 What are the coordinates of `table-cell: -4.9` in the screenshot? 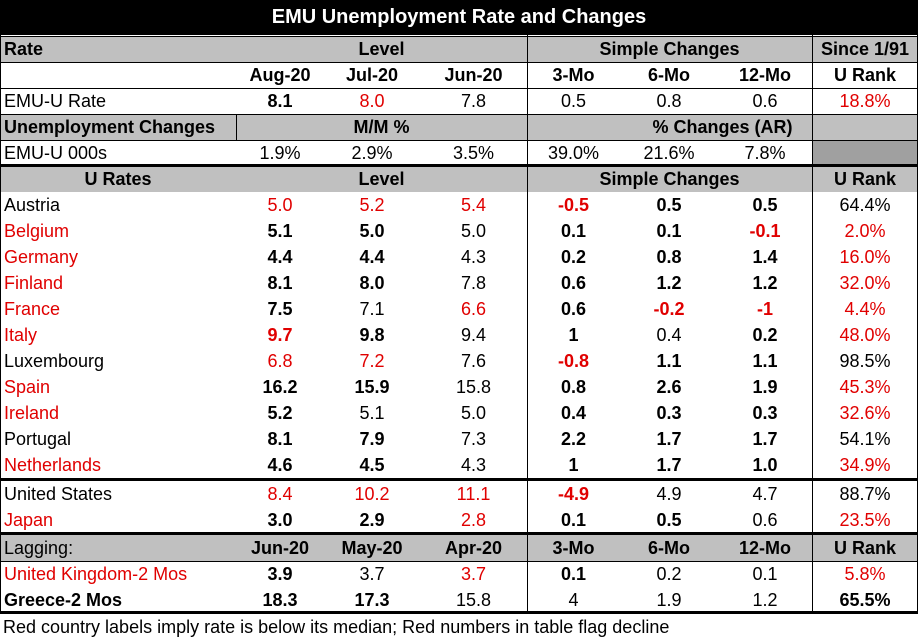 It's located at (573, 494).